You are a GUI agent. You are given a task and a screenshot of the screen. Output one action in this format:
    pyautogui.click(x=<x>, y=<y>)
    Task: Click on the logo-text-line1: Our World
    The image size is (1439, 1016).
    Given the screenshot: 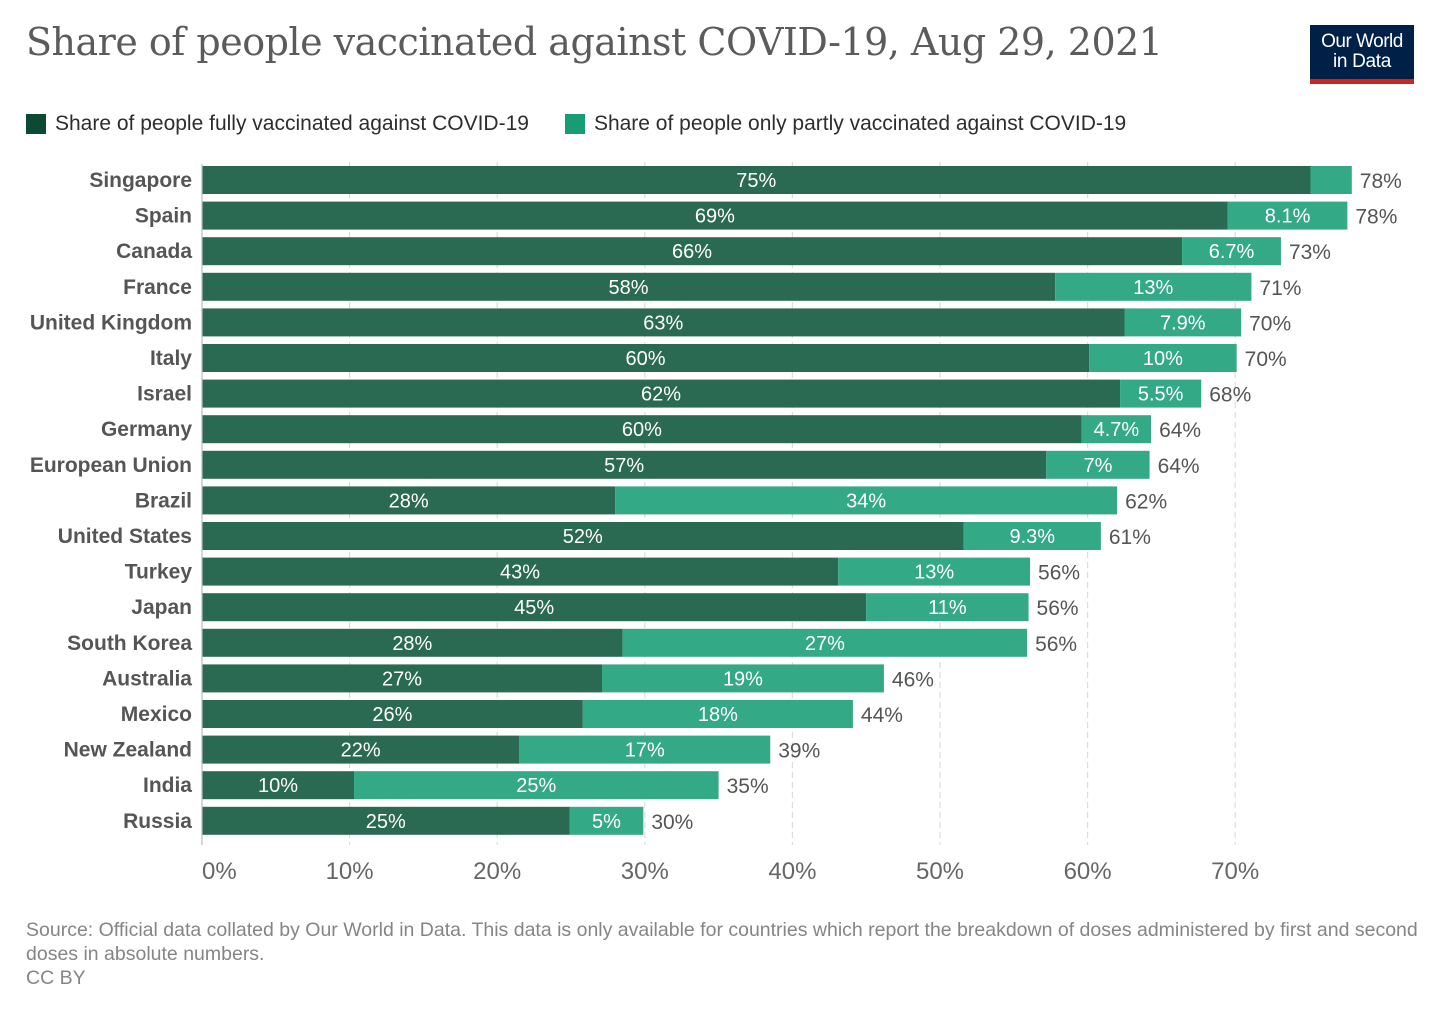 What is the action you would take?
    pyautogui.click(x=1362, y=41)
    